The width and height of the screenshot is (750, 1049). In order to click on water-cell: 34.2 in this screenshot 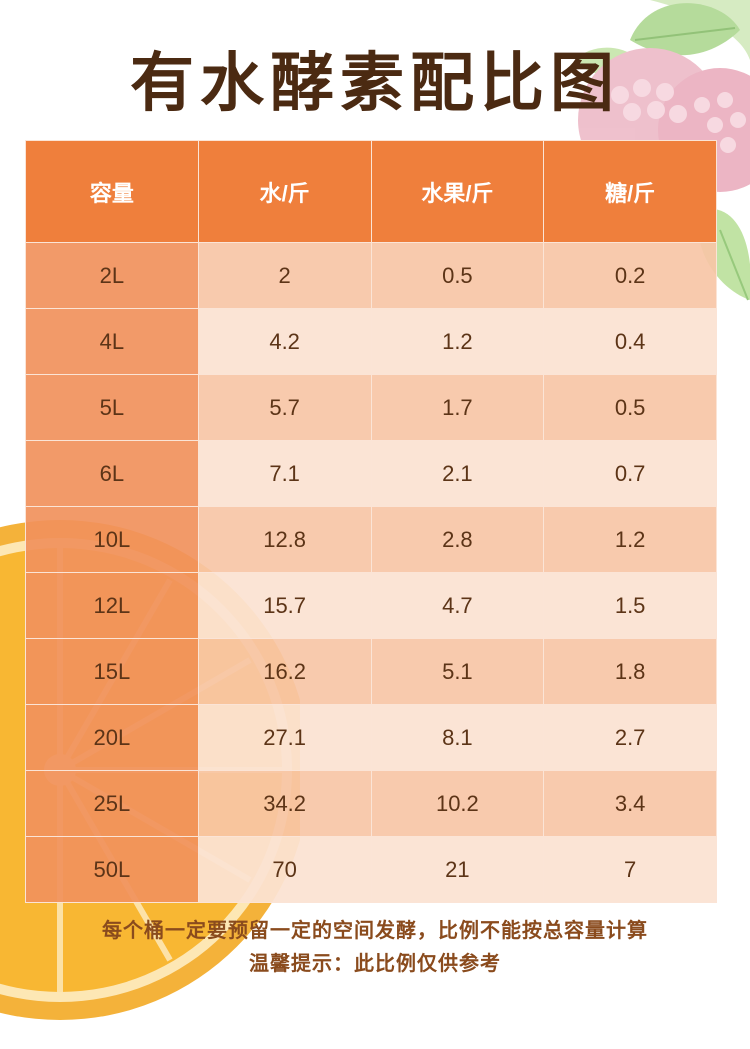, I will do `click(284, 803)`.